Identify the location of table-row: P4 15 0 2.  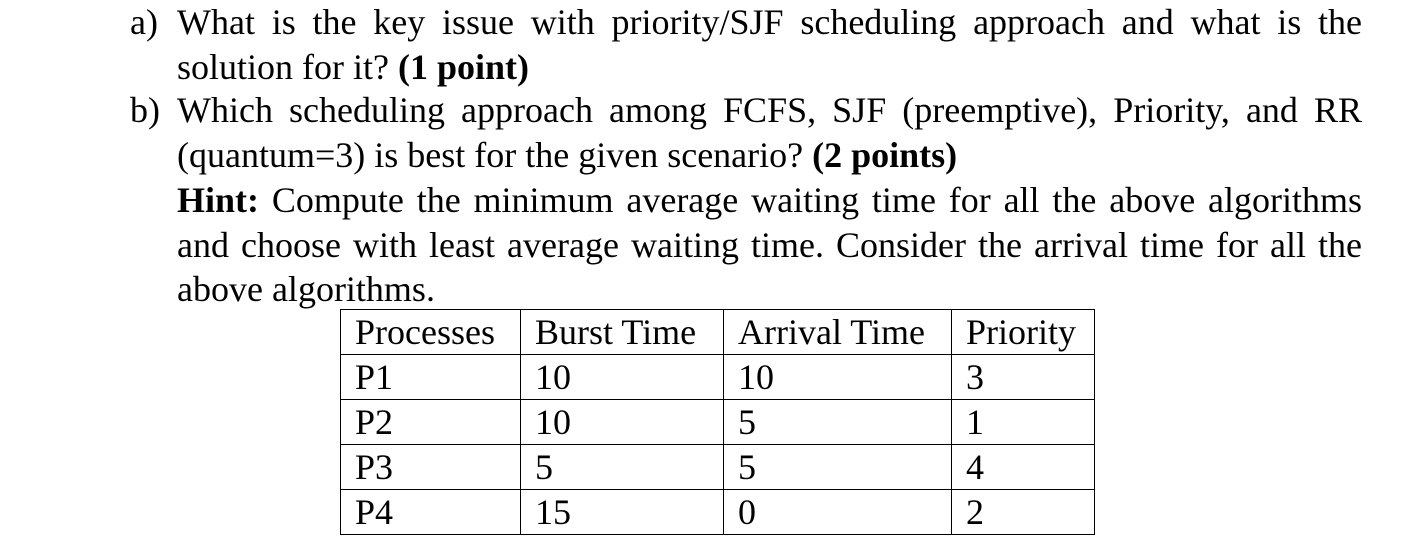
(717, 512).